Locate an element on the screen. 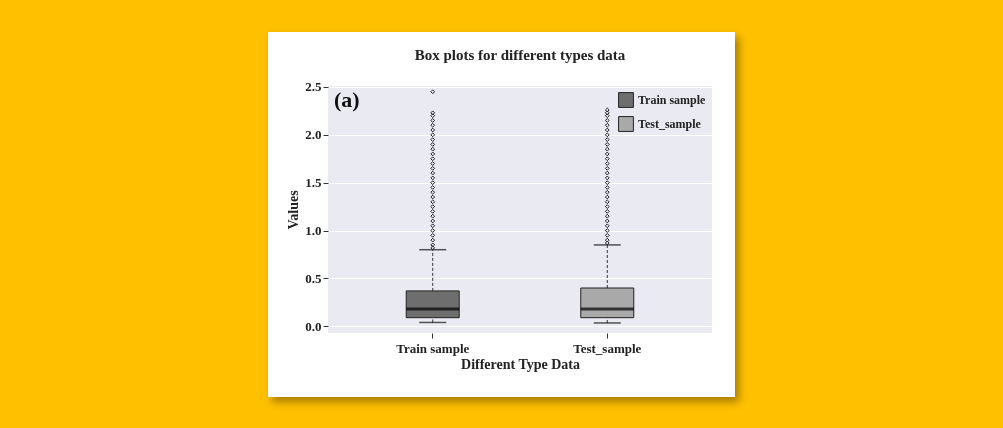 The image size is (1003, 428). y-tick-label: 2.0 is located at coordinates (313, 135).